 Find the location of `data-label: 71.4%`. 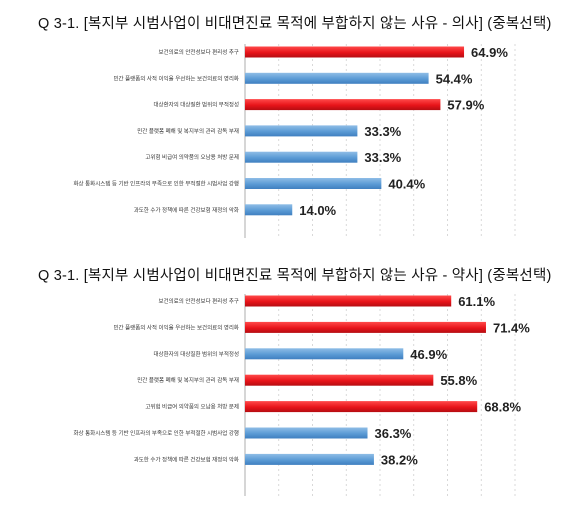

data-label: 71.4% is located at coordinates (511, 327).